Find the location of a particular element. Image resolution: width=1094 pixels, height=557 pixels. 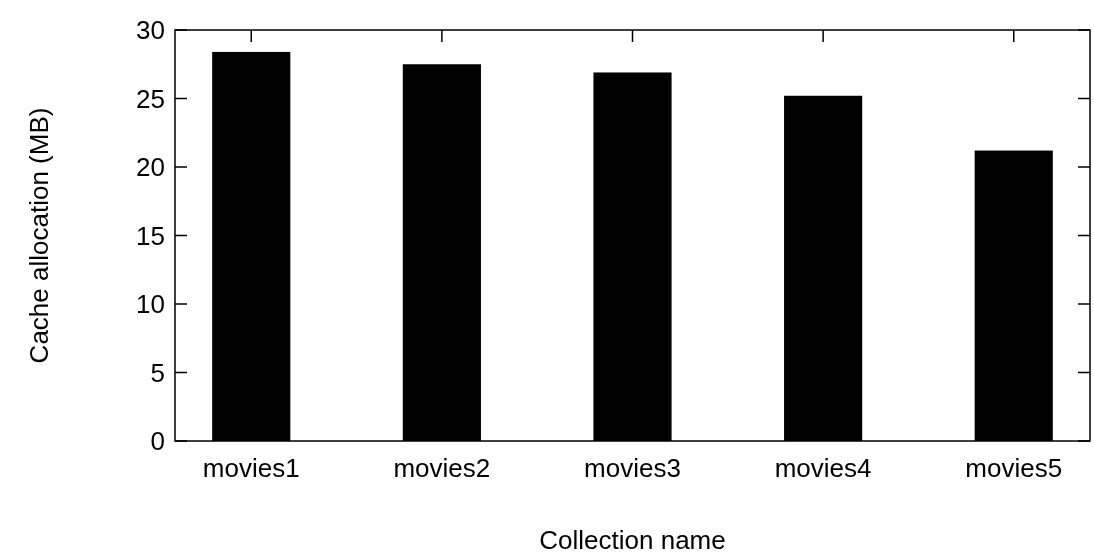

x-tick-label: movies4 is located at coordinates (823, 468).